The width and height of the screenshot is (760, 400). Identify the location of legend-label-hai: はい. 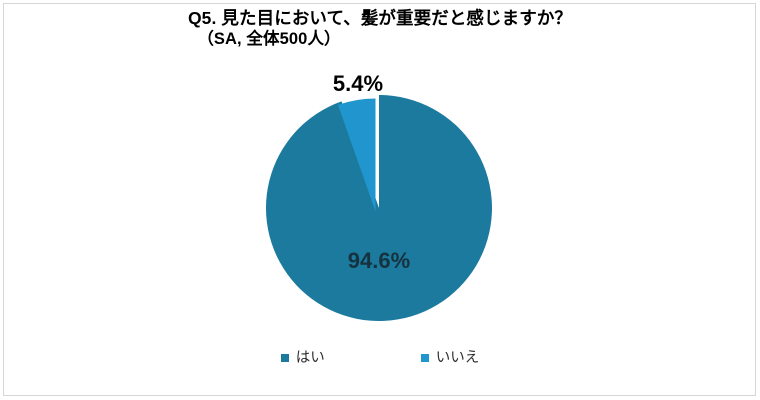
(310, 358).